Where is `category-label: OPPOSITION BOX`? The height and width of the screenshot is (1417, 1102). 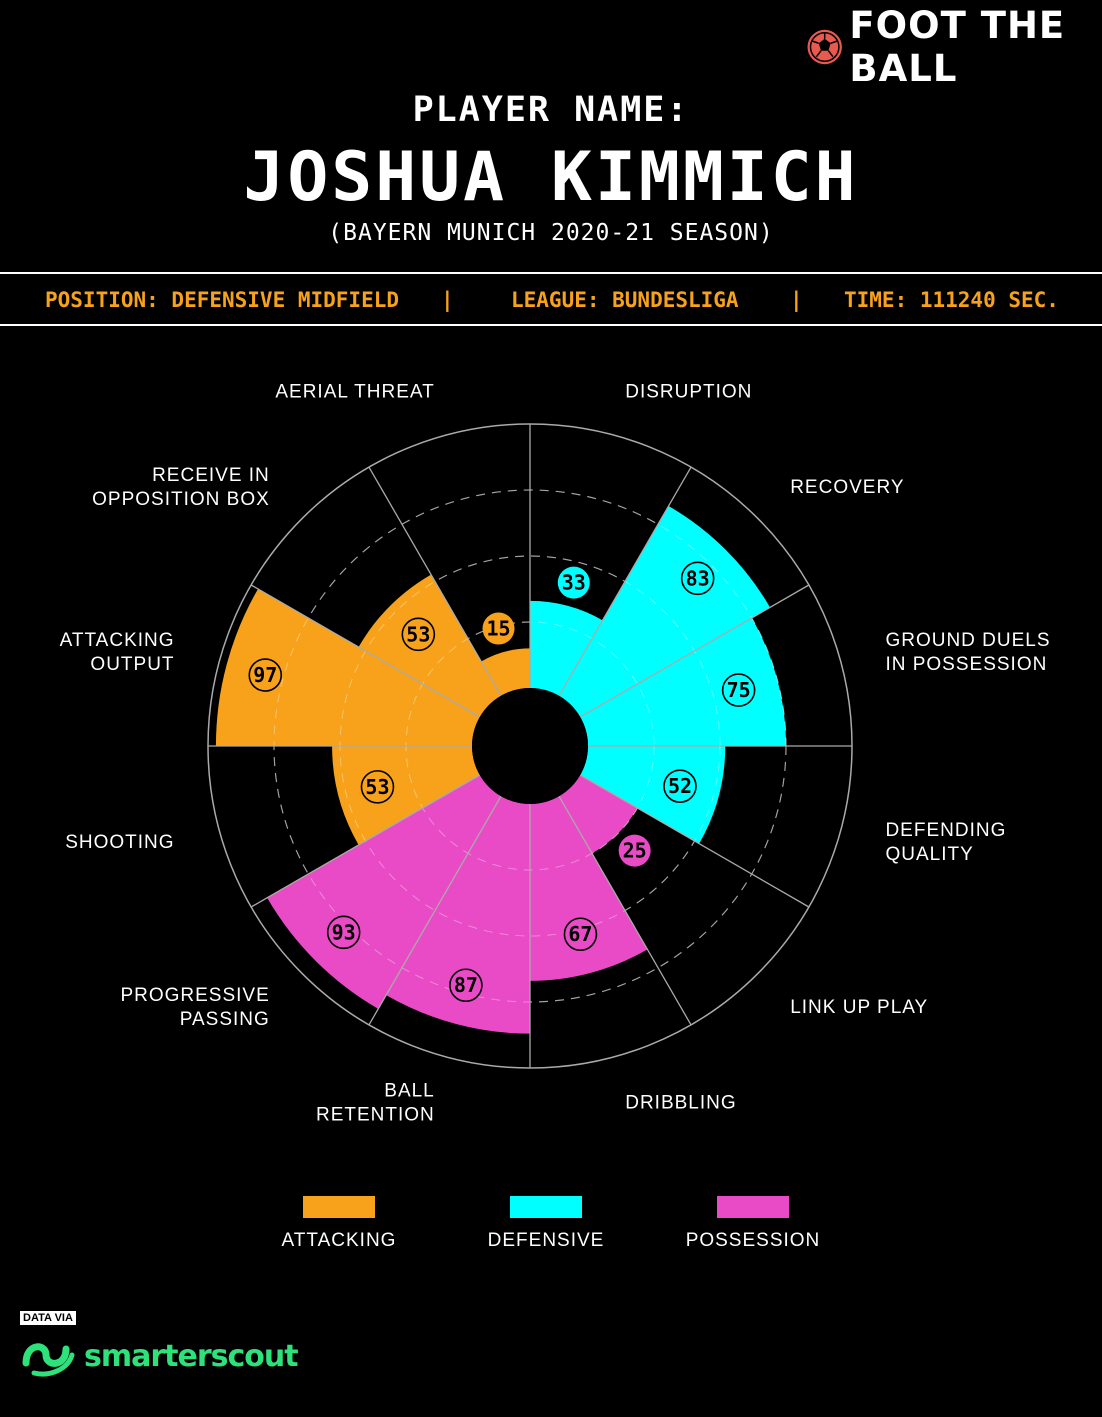 category-label: OPPOSITION BOX is located at coordinates (181, 499).